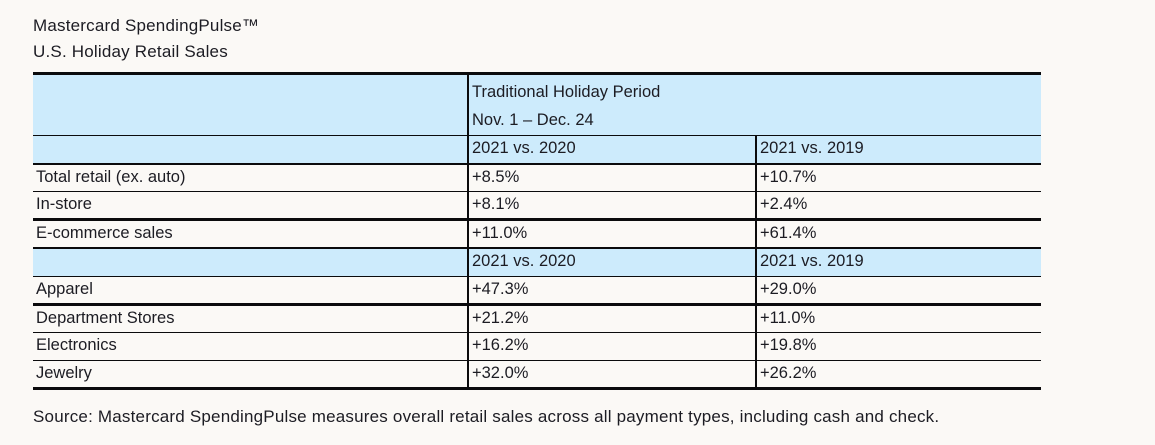 The image size is (1155, 445). What do you see at coordinates (899, 177) in the screenshot?
I see `value-vs-2019: +10.7%` at bounding box center [899, 177].